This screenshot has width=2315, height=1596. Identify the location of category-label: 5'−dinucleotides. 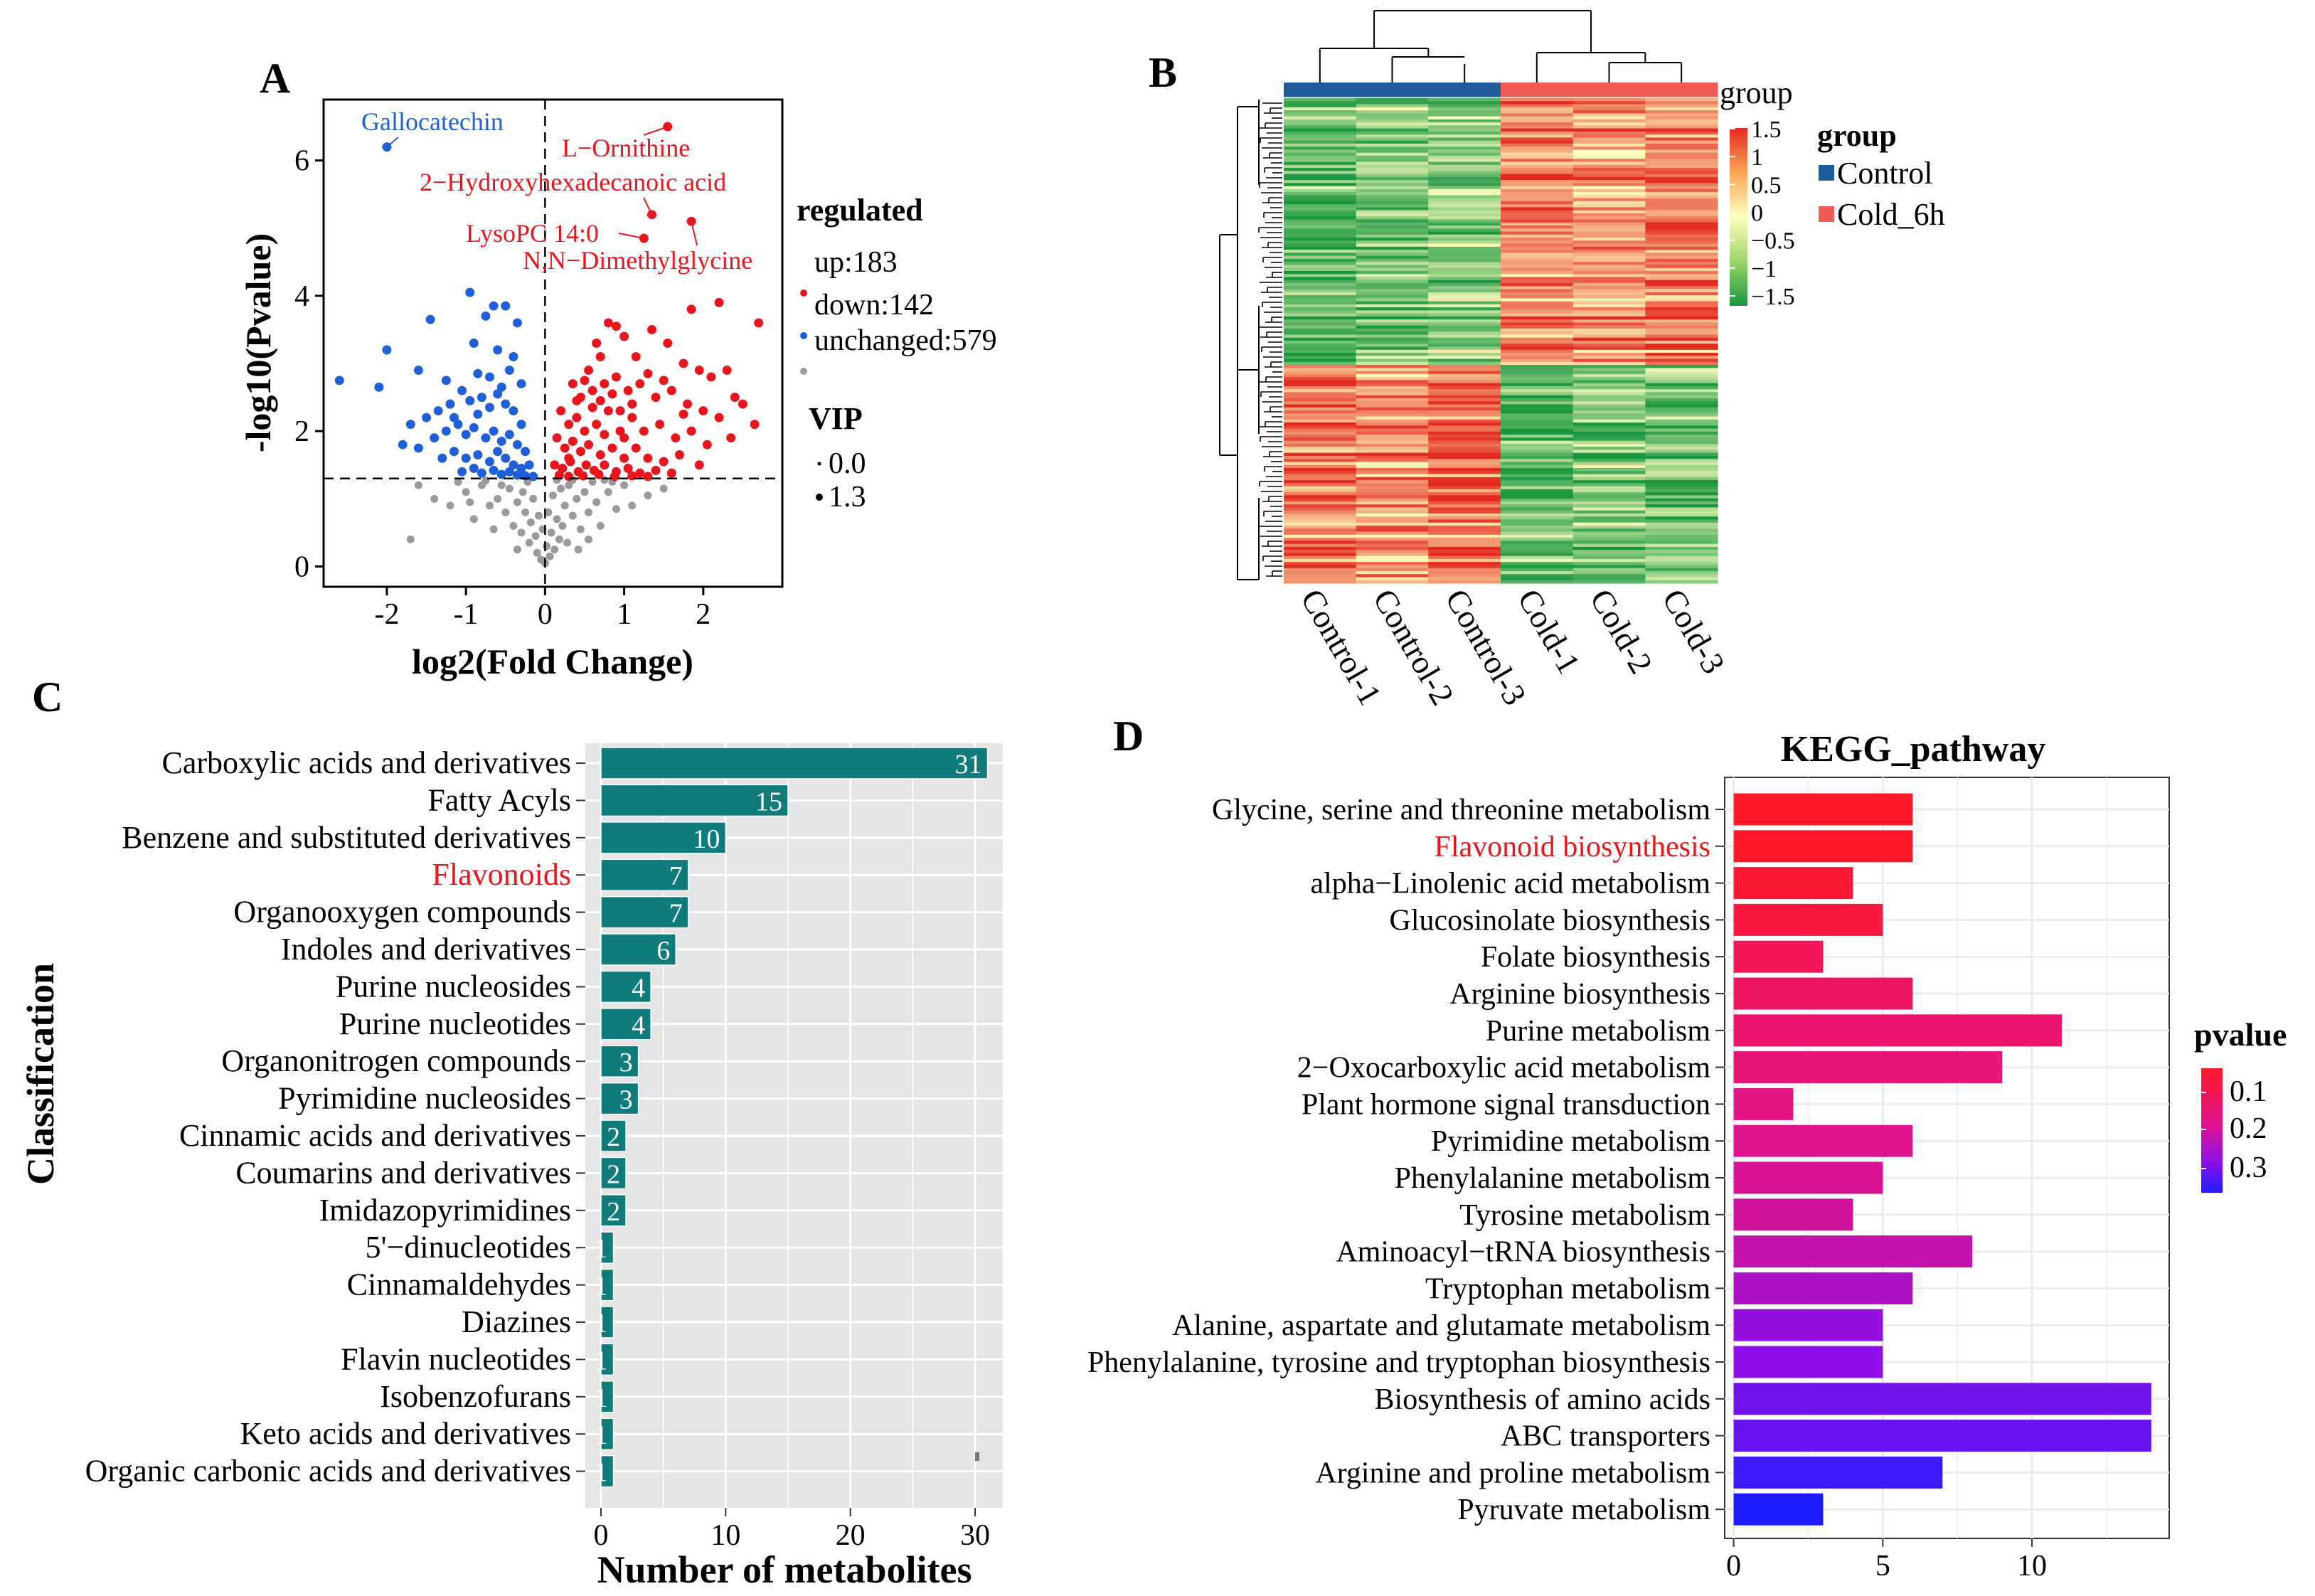
(468, 1247).